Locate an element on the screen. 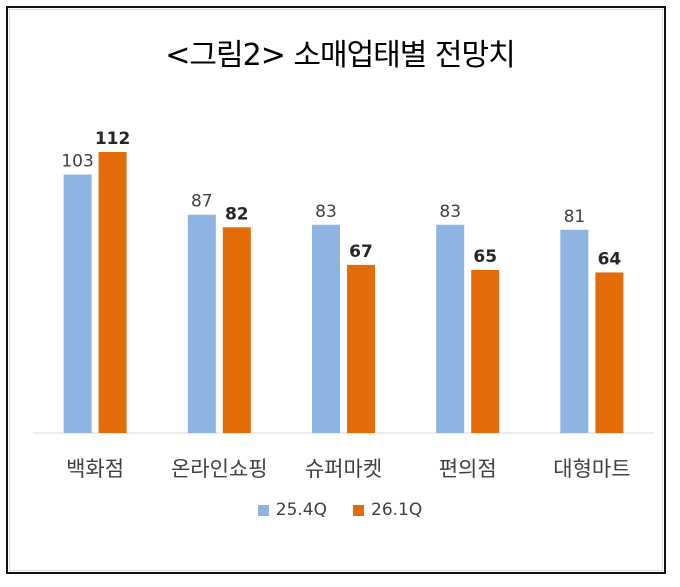 The image size is (680, 587). data-label-26.1Q-온라인쇼핑: 82 is located at coordinates (237, 214).